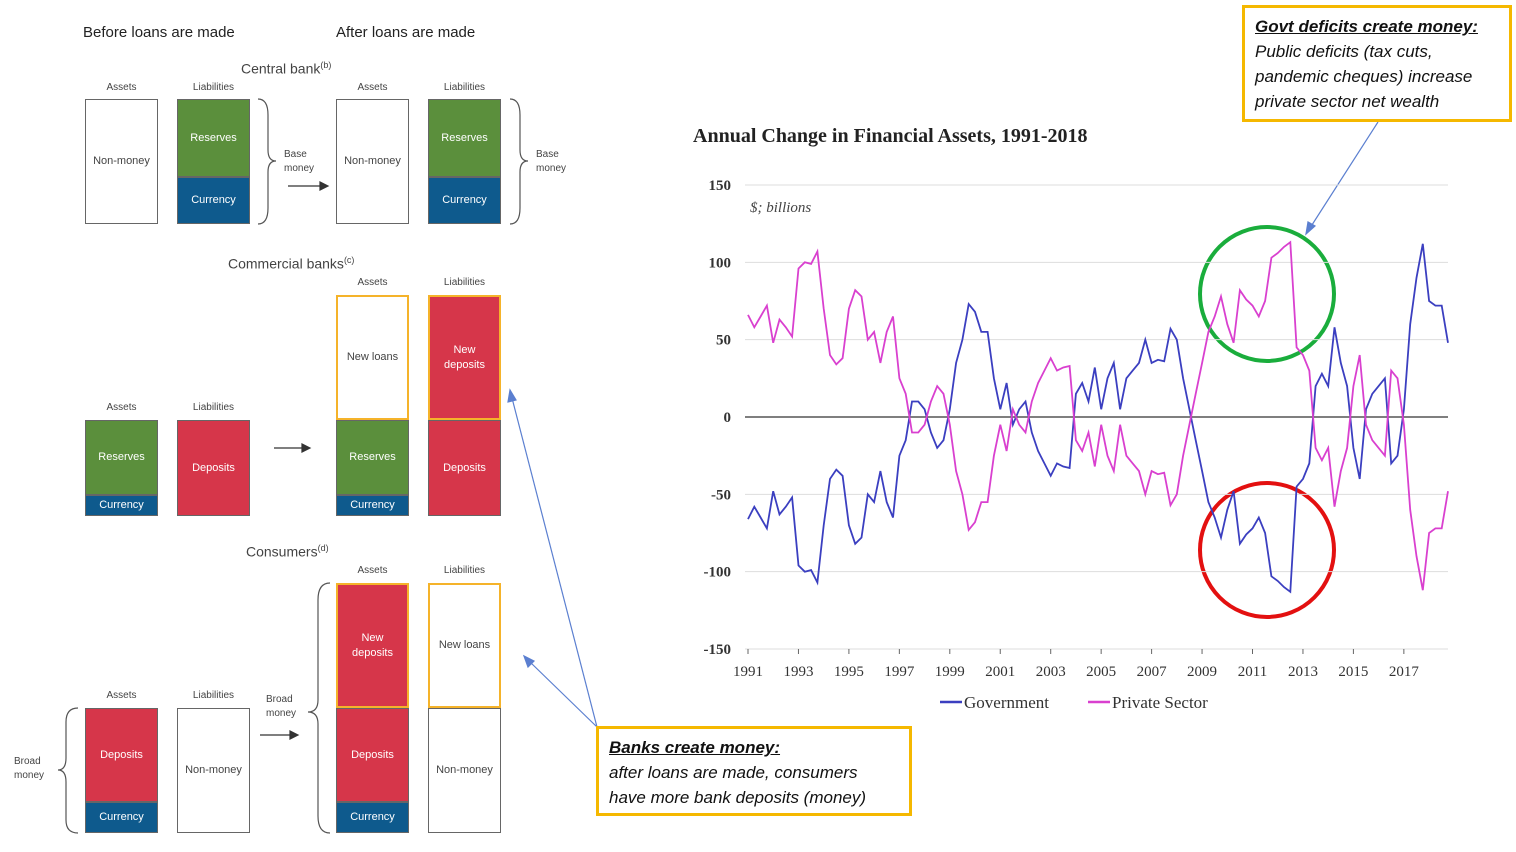 Image resolution: width=1516 pixels, height=852 pixels. I want to click on x-tick-label: 1997, so click(899, 672).